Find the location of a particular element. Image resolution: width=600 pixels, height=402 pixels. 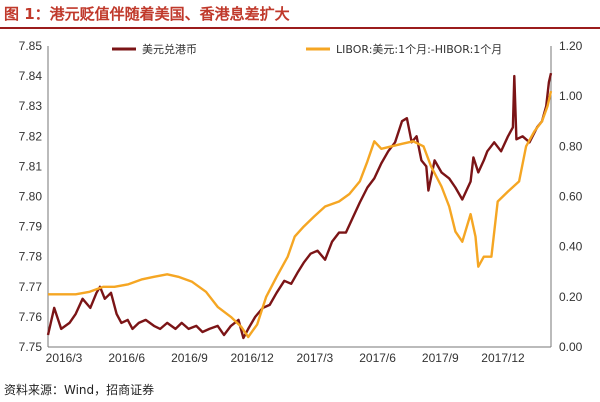

figure-title: 图 1：港元贬值伴随着美国、香港息差扩大 is located at coordinates (147, 14).